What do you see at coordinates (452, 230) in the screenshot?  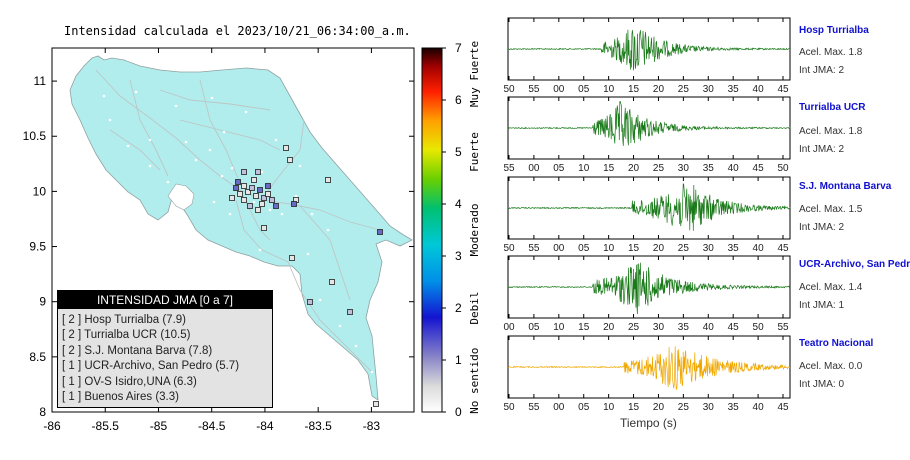 I see `colorbar-axis: 7 6 5 4 3 2 1 0` at bounding box center [452, 230].